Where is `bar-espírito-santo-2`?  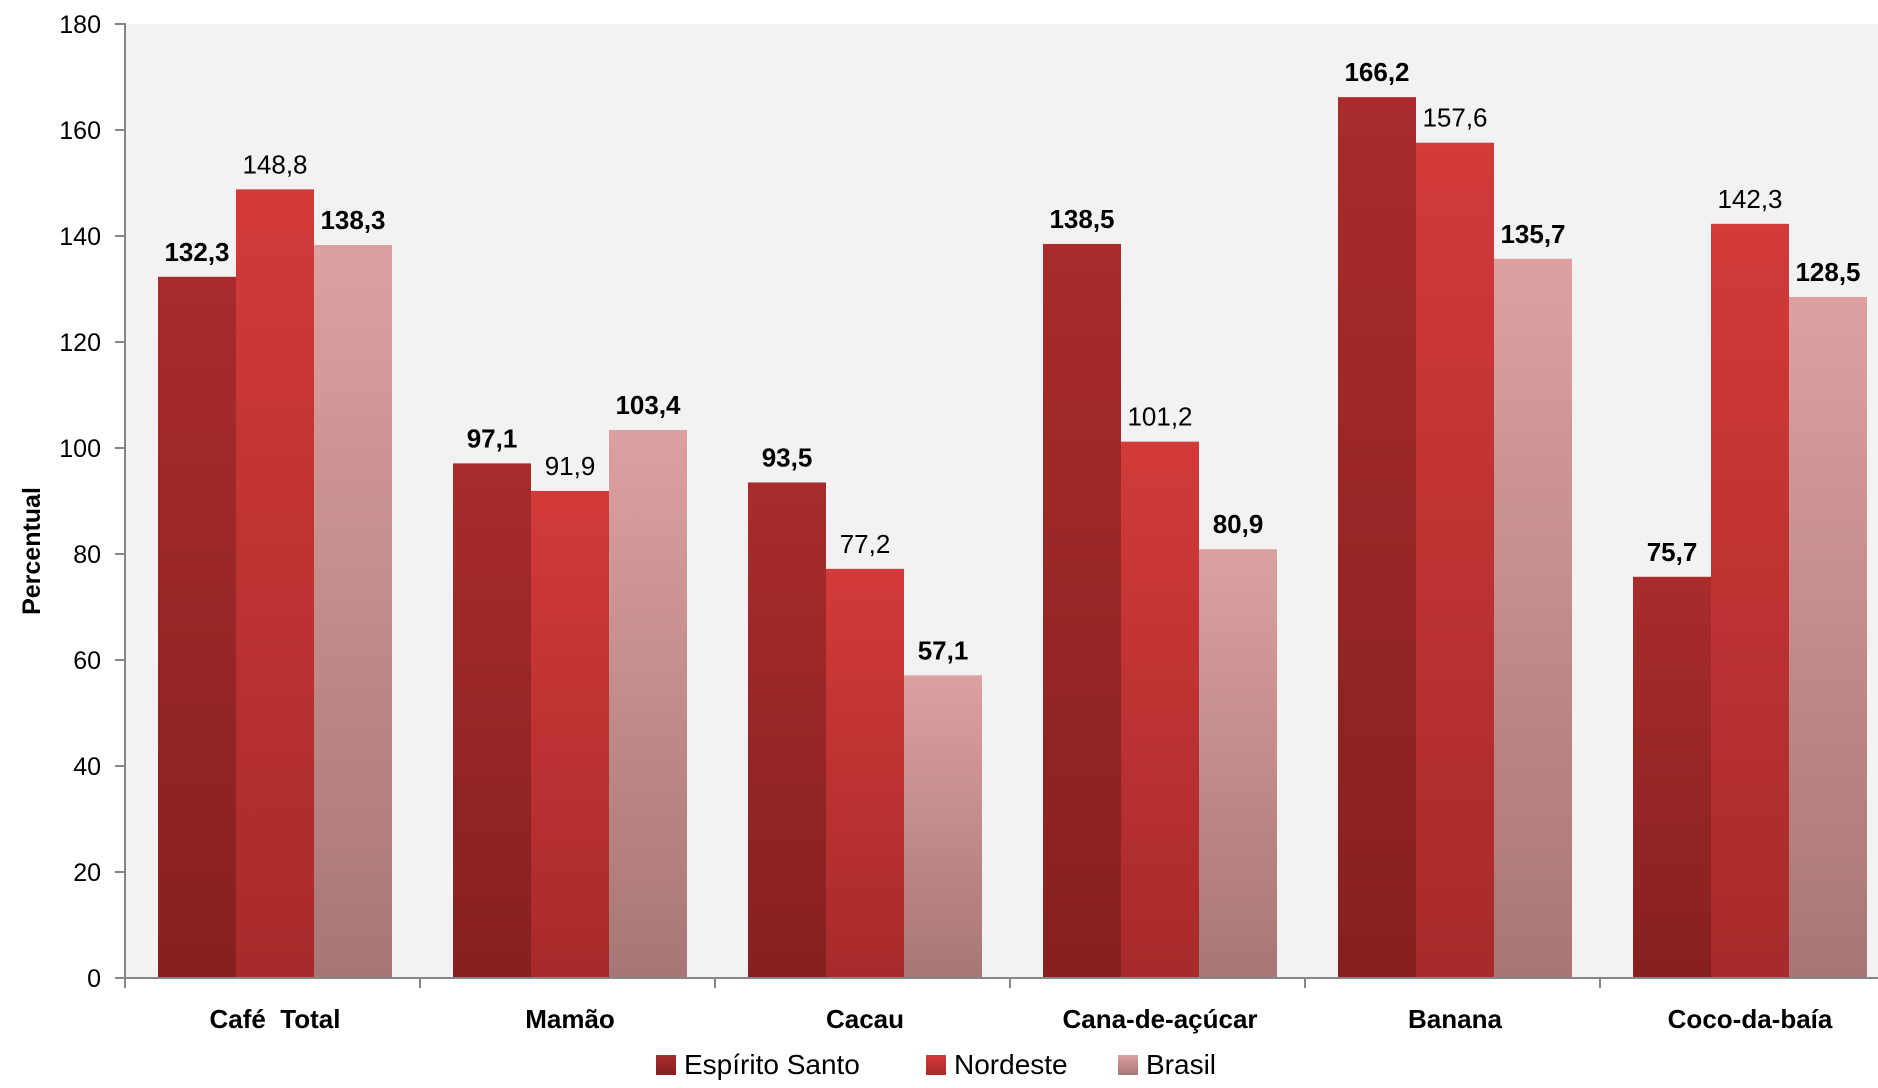 bar-espírito-santo-2 is located at coordinates (787, 730).